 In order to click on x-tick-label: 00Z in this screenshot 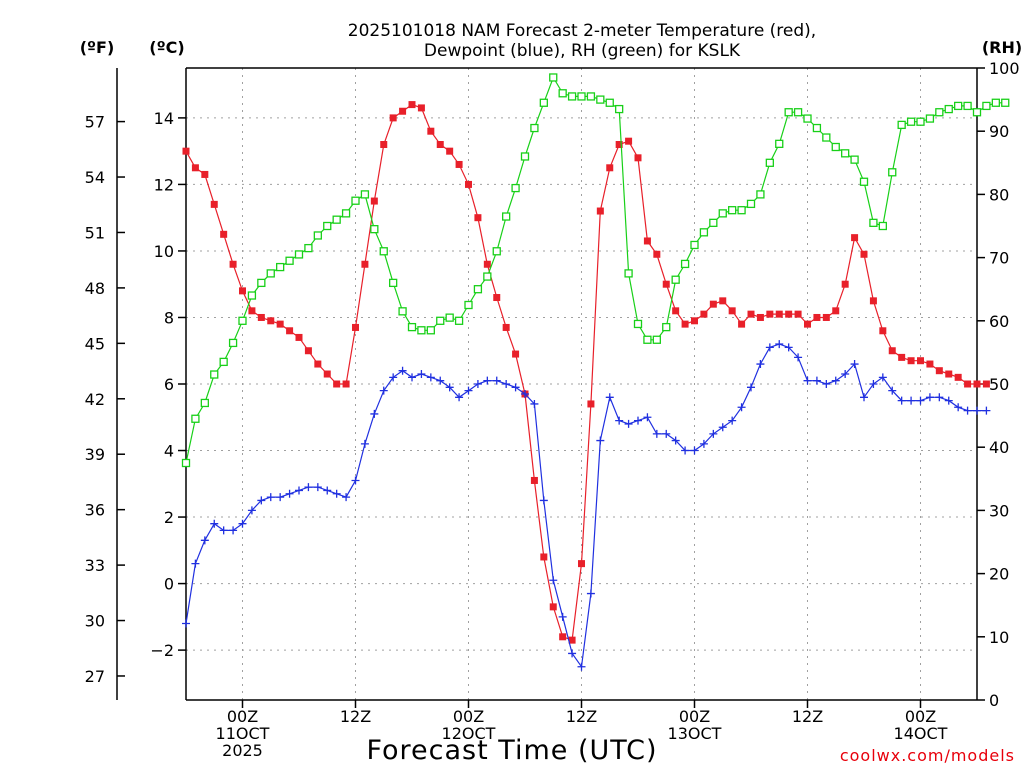, I will do `click(694, 716)`.